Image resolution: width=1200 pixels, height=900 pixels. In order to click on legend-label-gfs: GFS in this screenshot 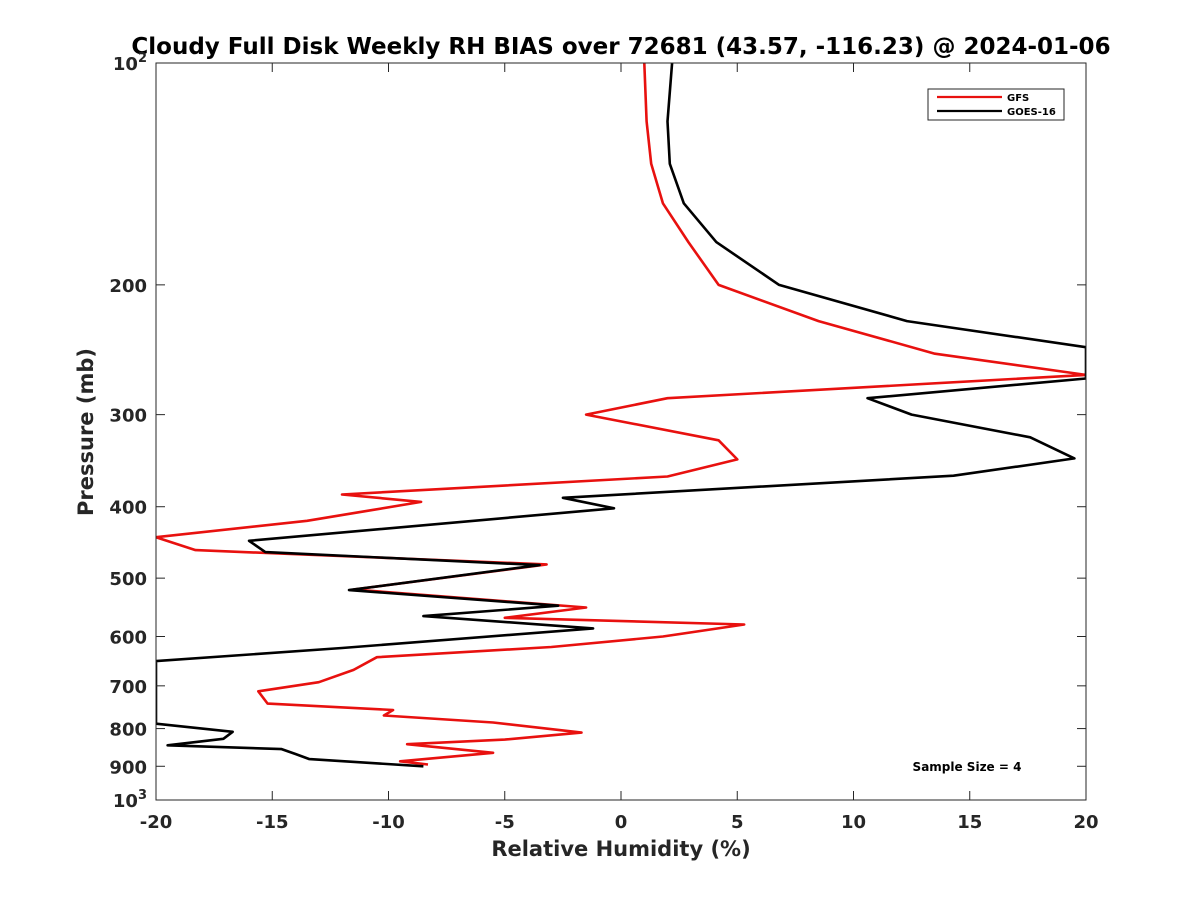, I will do `click(1018, 98)`.